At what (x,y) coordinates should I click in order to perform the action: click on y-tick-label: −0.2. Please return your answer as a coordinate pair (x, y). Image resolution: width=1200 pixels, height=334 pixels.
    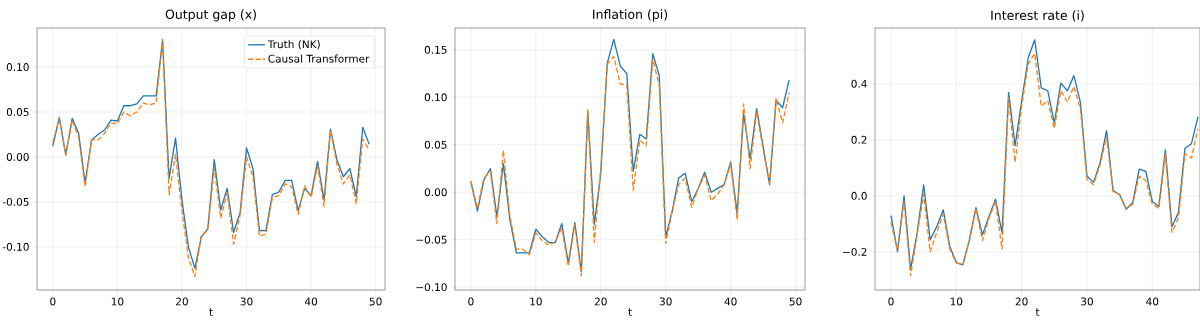
    Looking at the image, I should click on (855, 251).